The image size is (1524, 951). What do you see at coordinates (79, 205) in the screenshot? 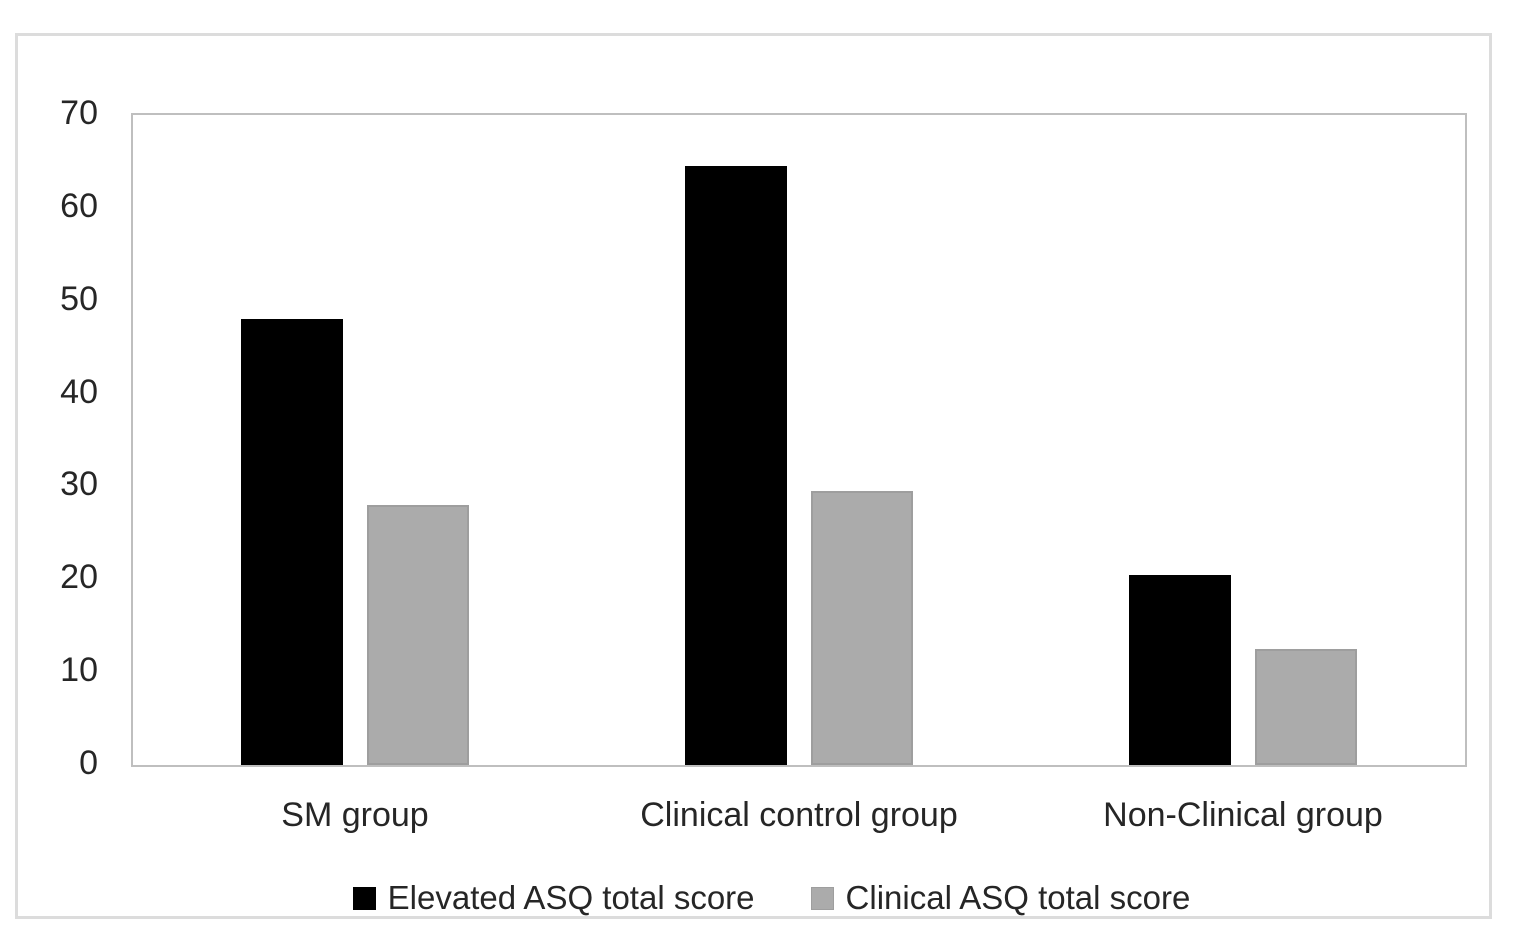
I see `y-tick-label: 60` at bounding box center [79, 205].